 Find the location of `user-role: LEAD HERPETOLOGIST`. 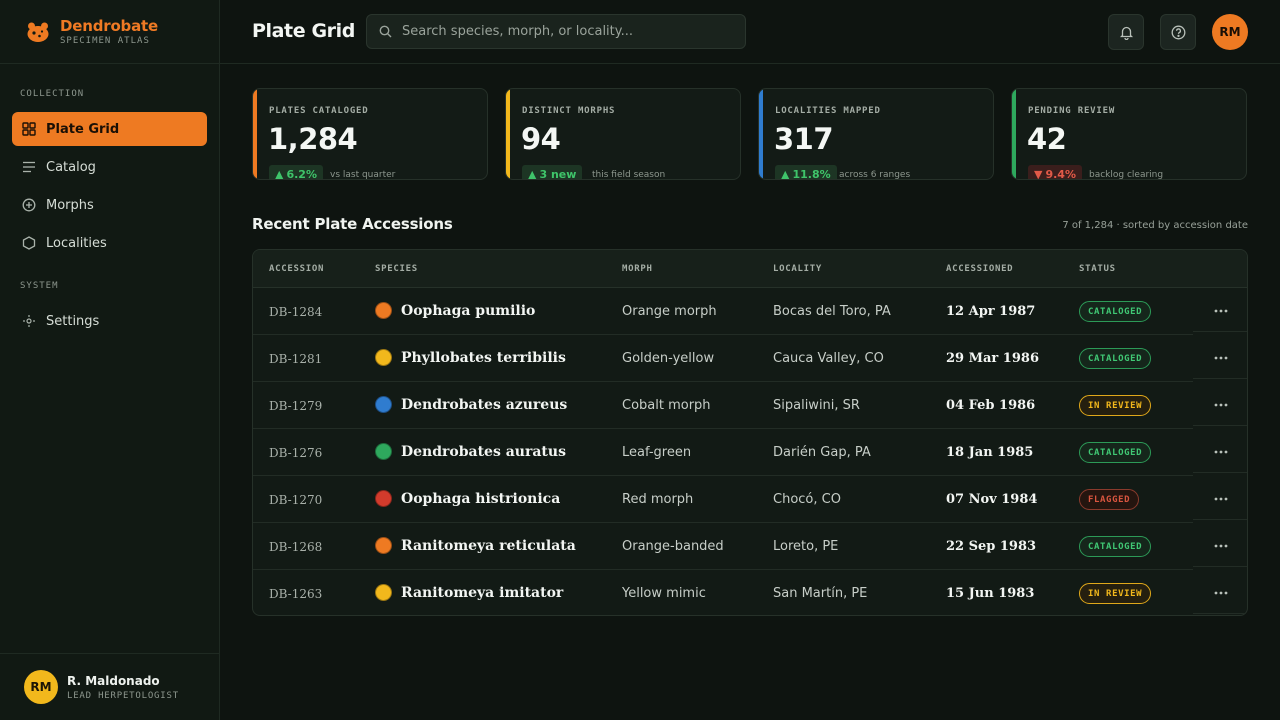

user-role: LEAD HERPETOLOGIST is located at coordinates (123, 695).